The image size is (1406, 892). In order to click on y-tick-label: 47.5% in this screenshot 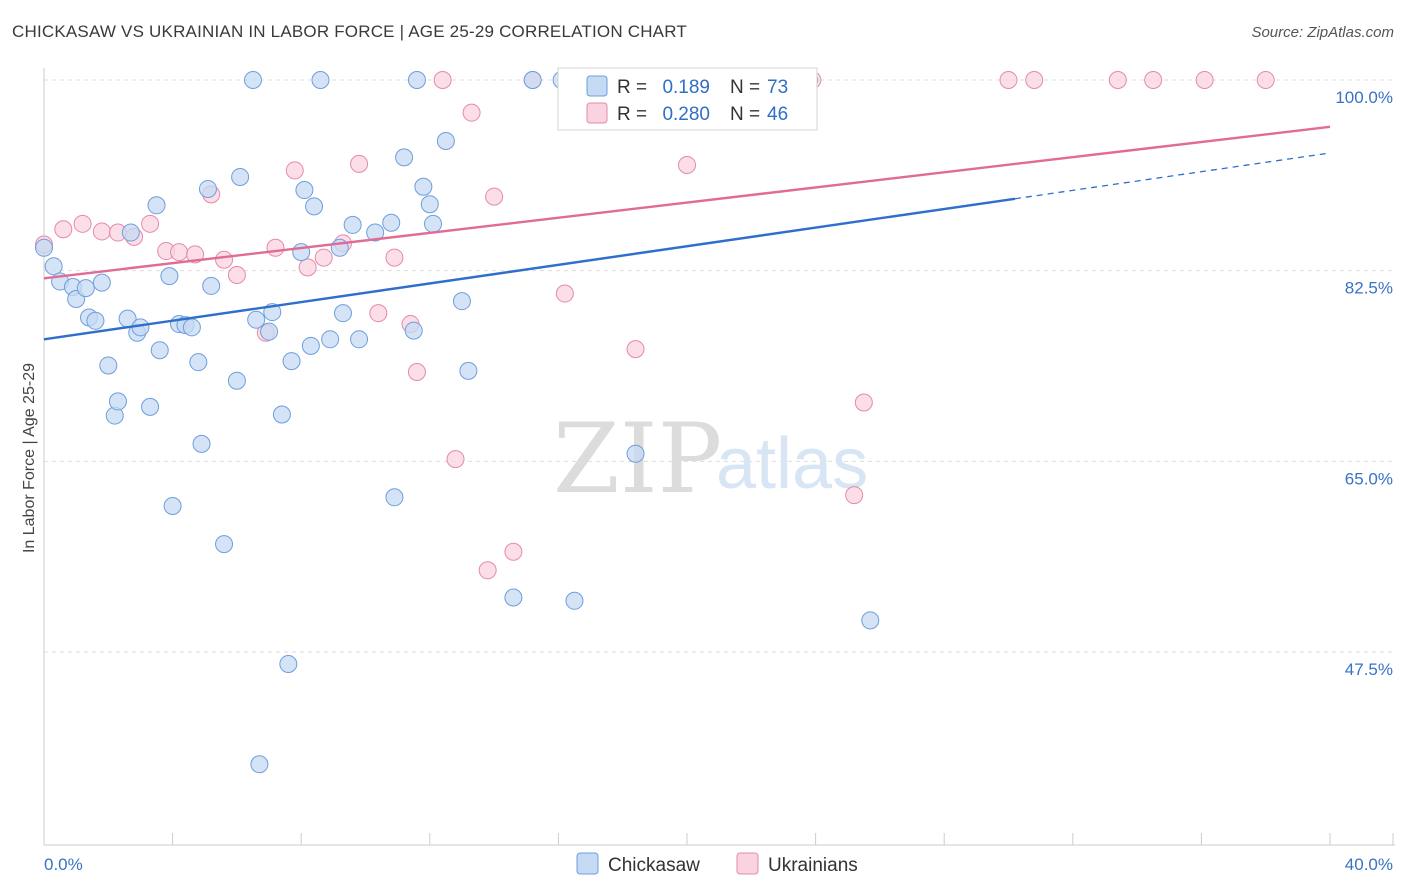, I will do `click(1369, 669)`.